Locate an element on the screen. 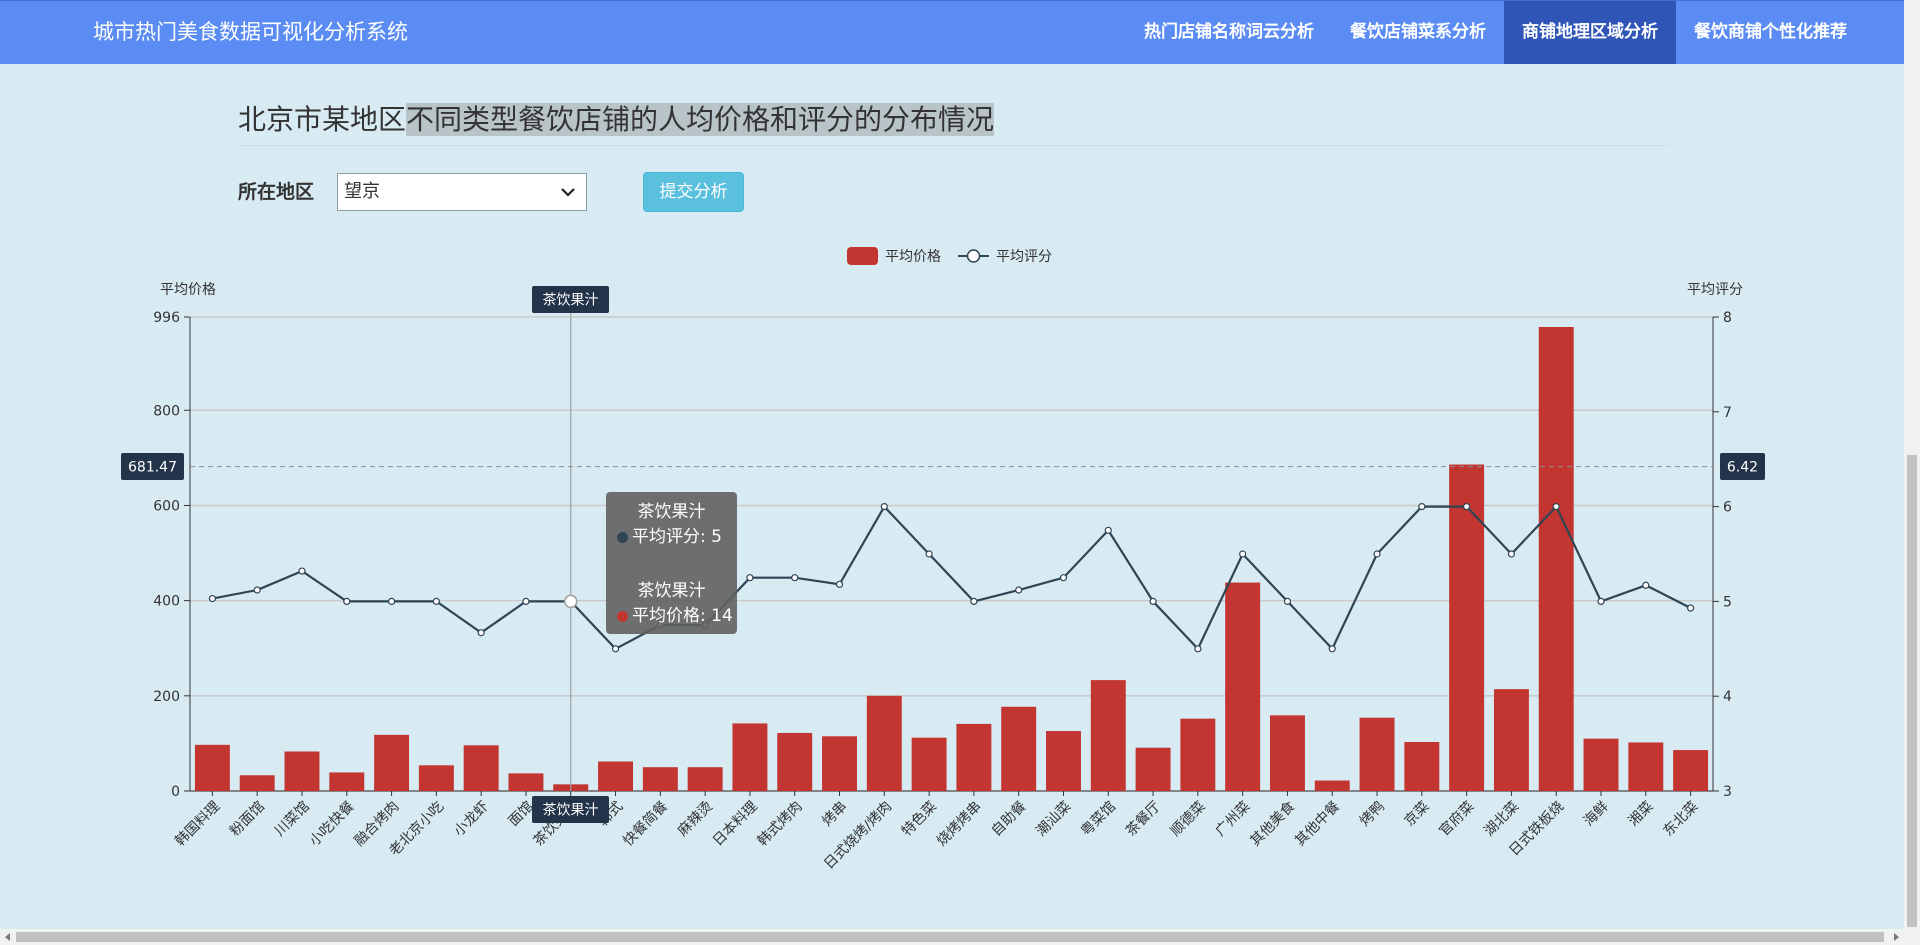 The width and height of the screenshot is (1920, 945). x-tick-label: 官府菜 is located at coordinates (1456, 819).